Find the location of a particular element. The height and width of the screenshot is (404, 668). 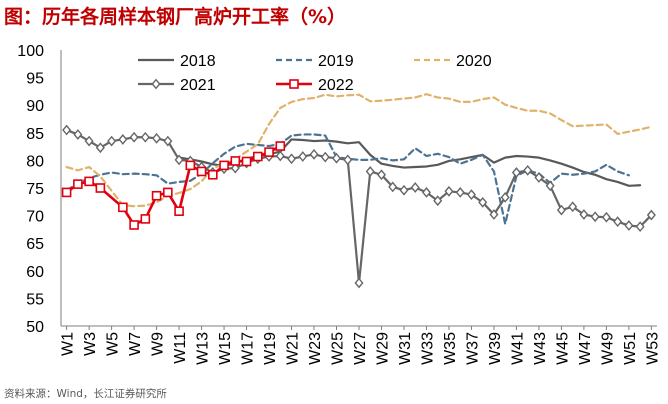

x-tick-label: W51 is located at coordinates (630, 348).